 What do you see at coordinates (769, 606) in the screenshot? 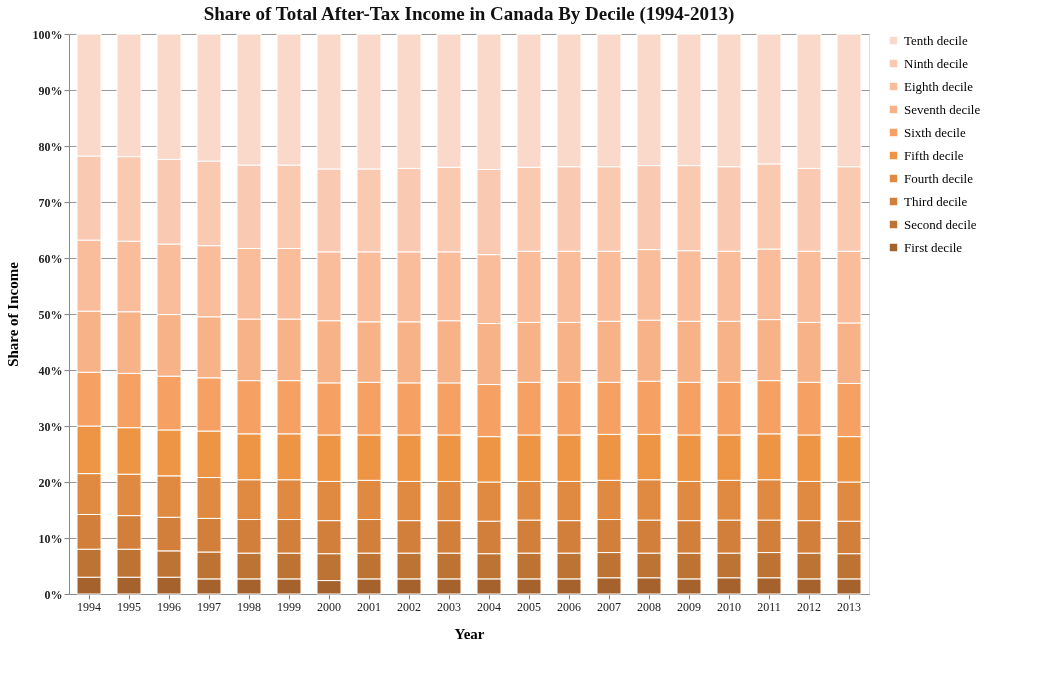
I see `x-tick-label: 2011` at bounding box center [769, 606].